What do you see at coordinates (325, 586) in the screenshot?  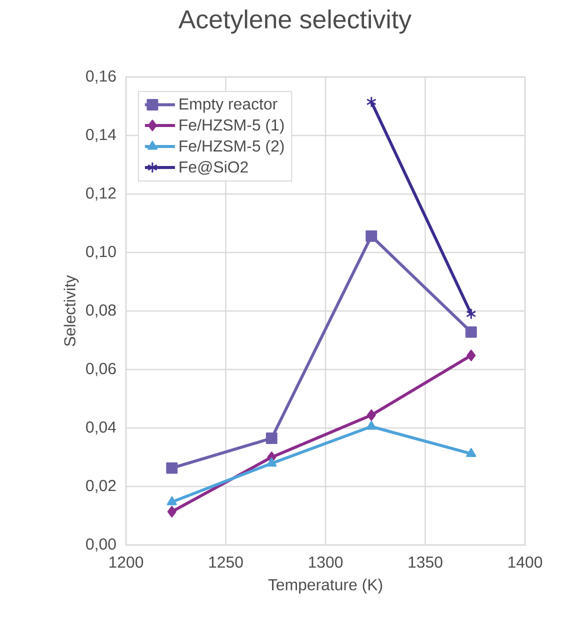 I see `x-axis-title: Temperature (K)` at bounding box center [325, 586].